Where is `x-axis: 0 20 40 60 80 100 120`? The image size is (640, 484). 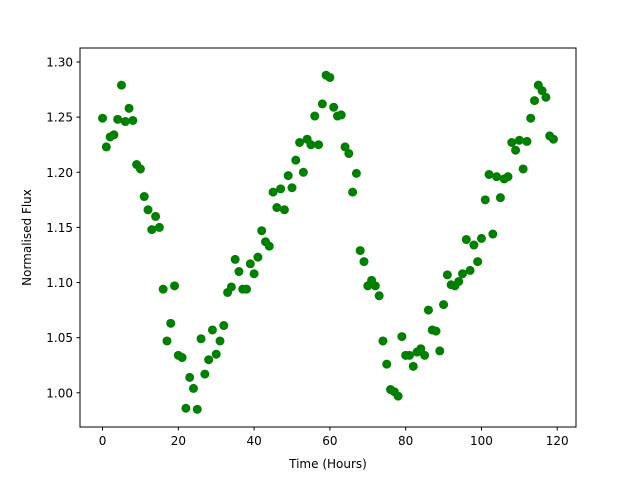 x-axis: 0 20 40 60 80 100 120 is located at coordinates (334, 437).